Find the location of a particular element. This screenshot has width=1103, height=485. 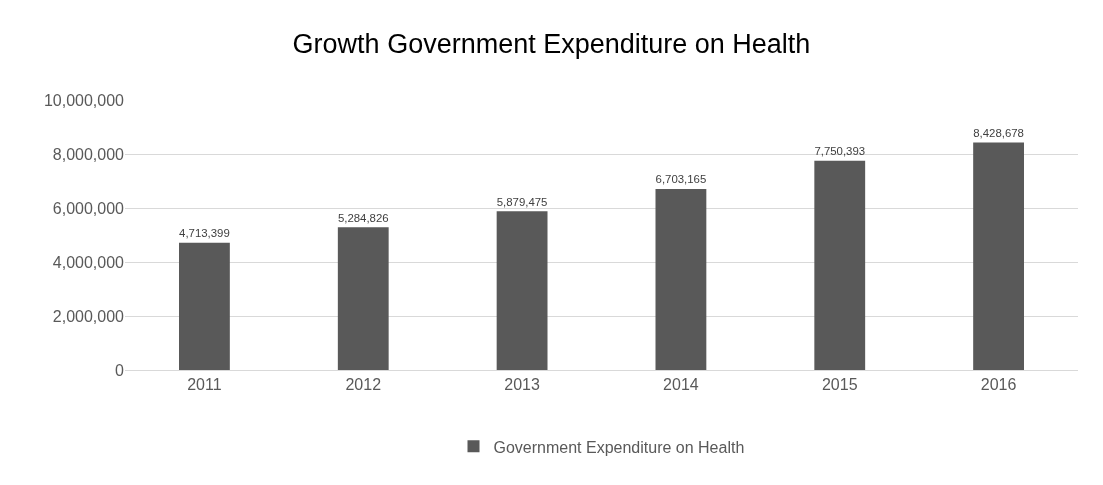

y-tick-label: 10,000,000 is located at coordinates (84, 100).